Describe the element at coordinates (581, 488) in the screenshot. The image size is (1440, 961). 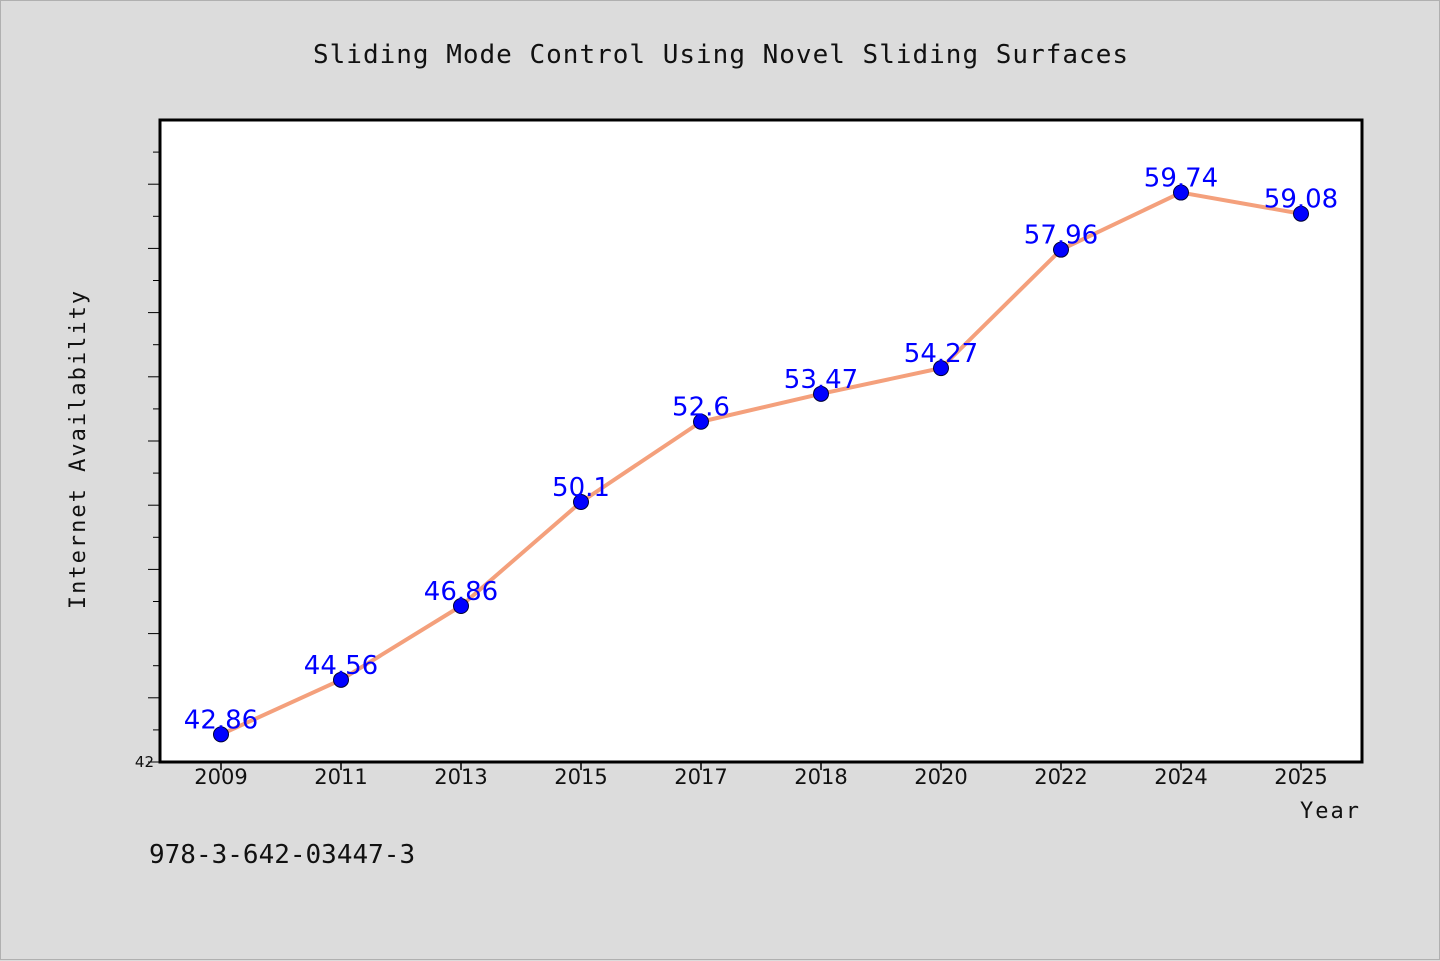
I see `data-label: 50.1` at that location.